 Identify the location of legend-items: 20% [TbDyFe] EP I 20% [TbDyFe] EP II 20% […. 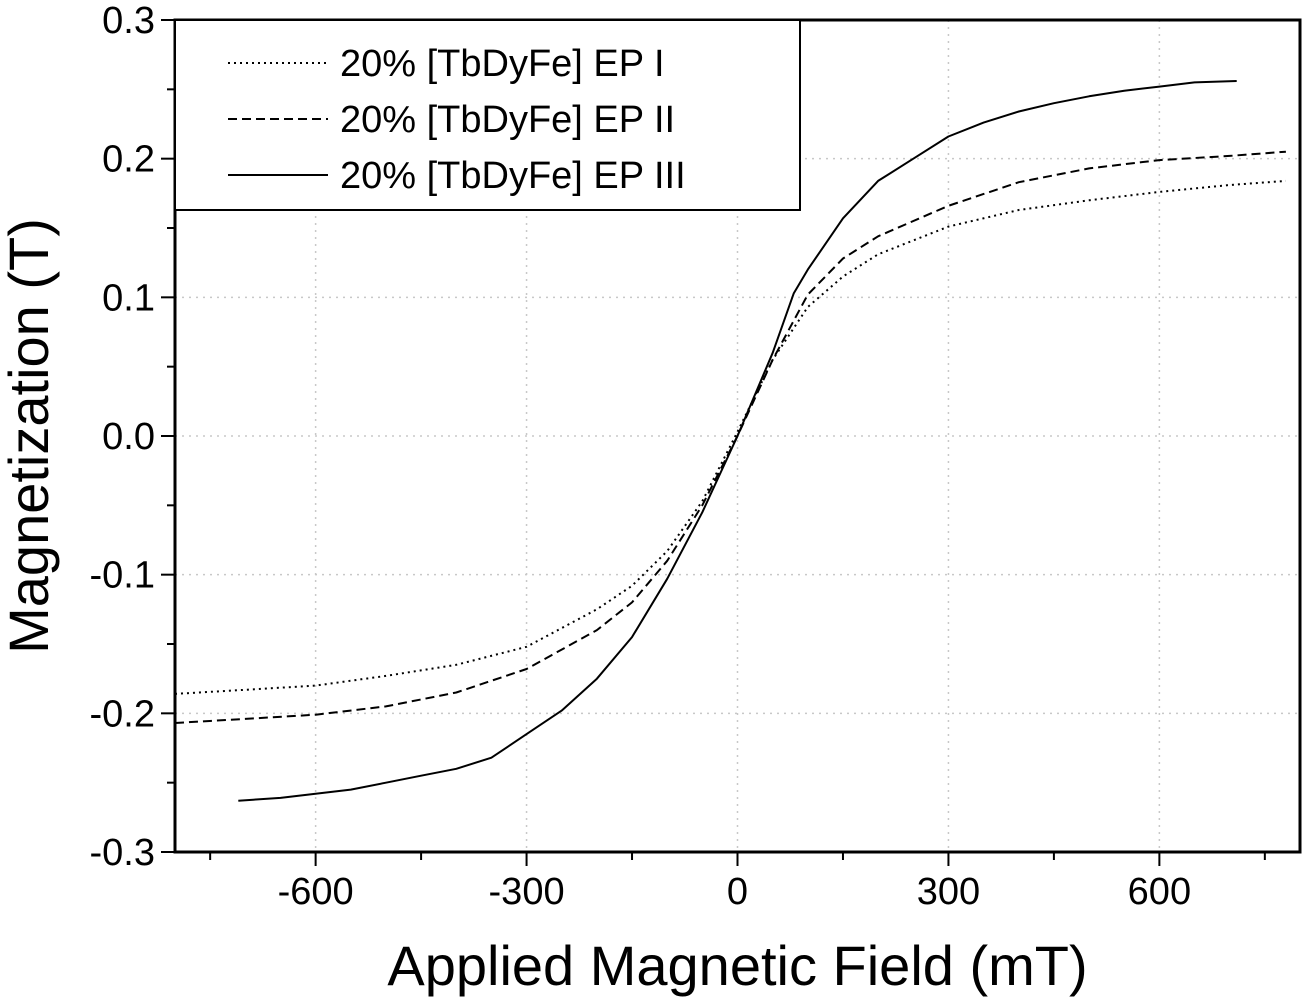
(457, 120).